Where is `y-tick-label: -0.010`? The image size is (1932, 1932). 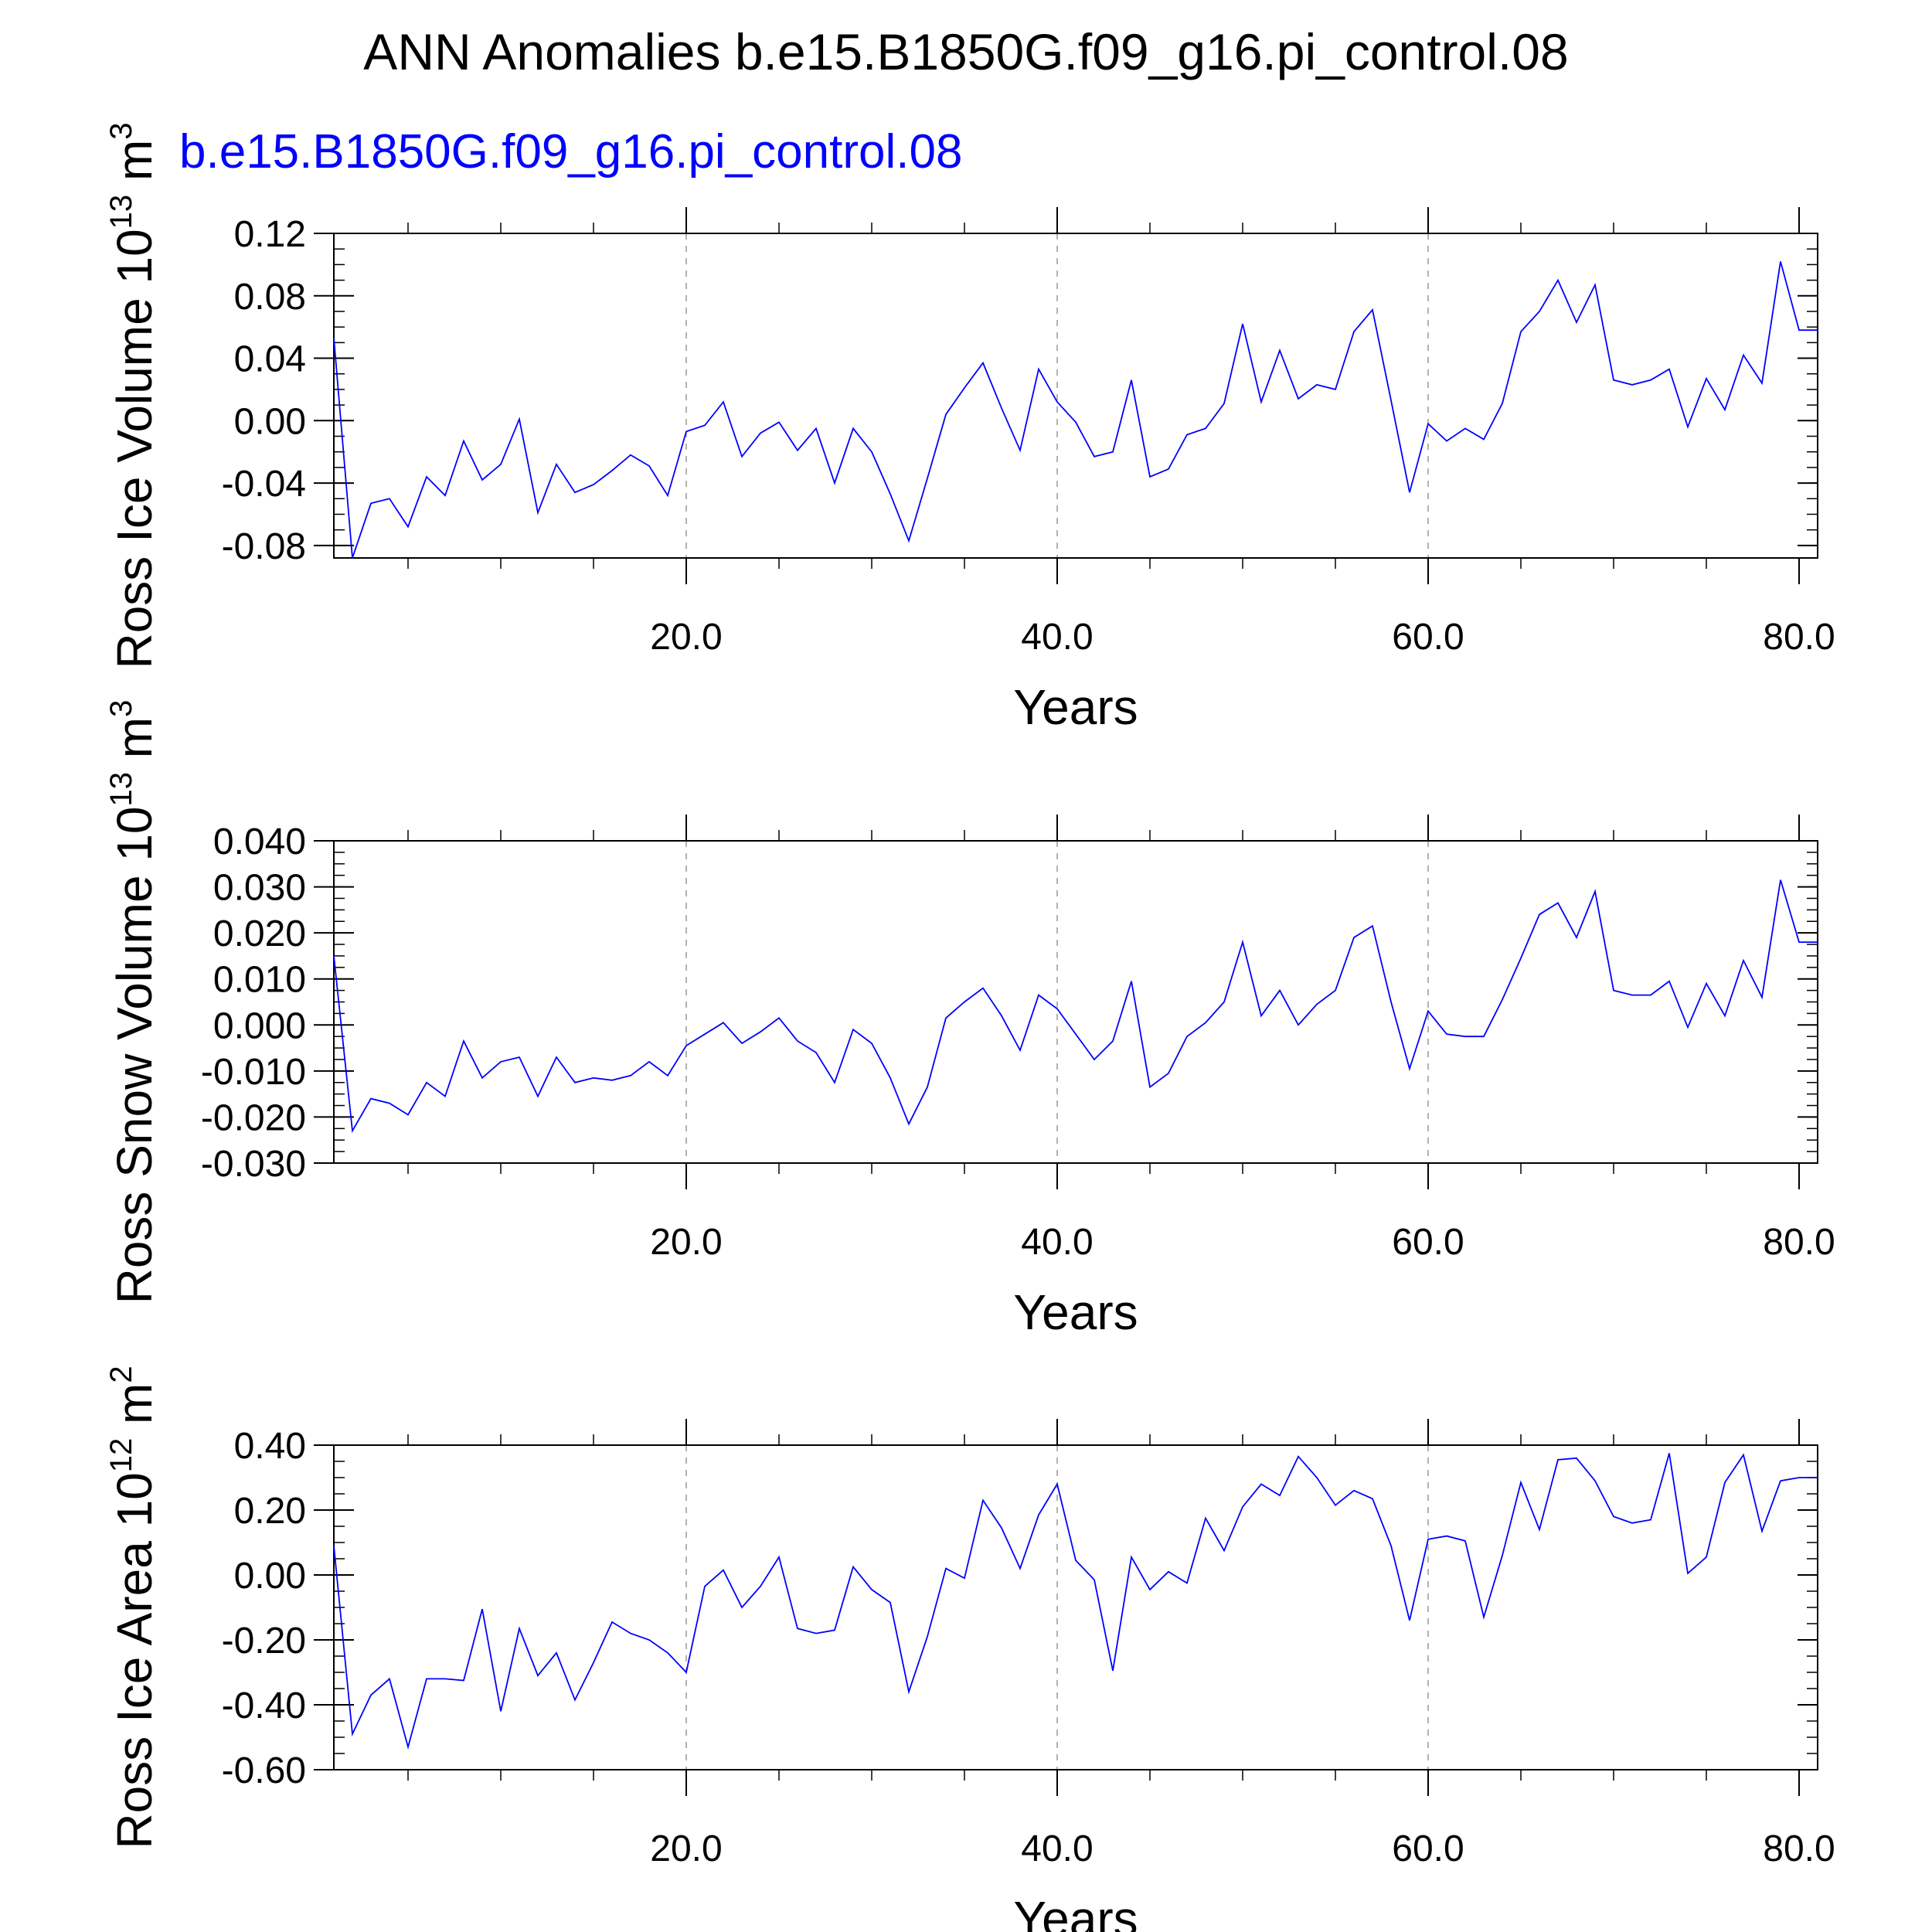 y-tick-label: -0.010 is located at coordinates (253, 1072).